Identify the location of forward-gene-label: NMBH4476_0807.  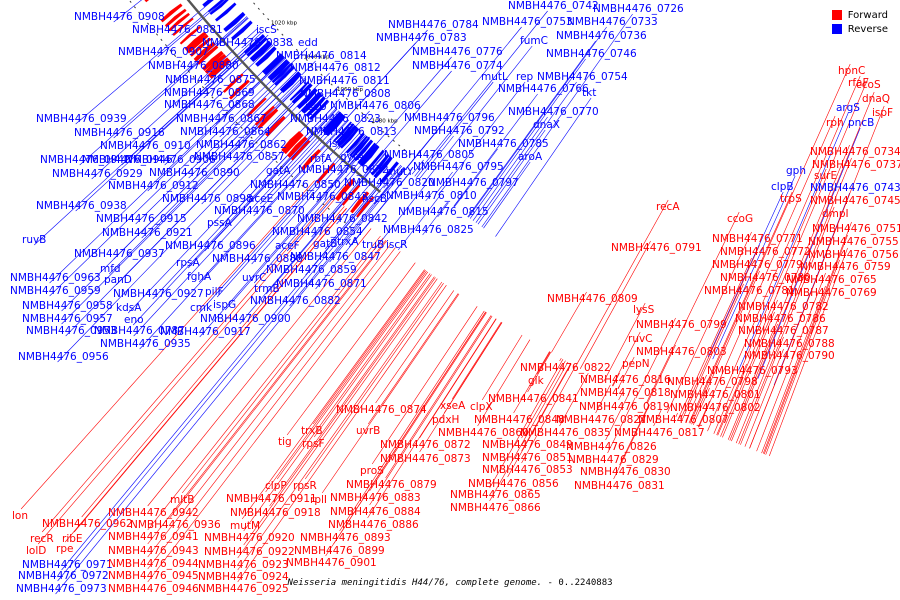
(683, 420).